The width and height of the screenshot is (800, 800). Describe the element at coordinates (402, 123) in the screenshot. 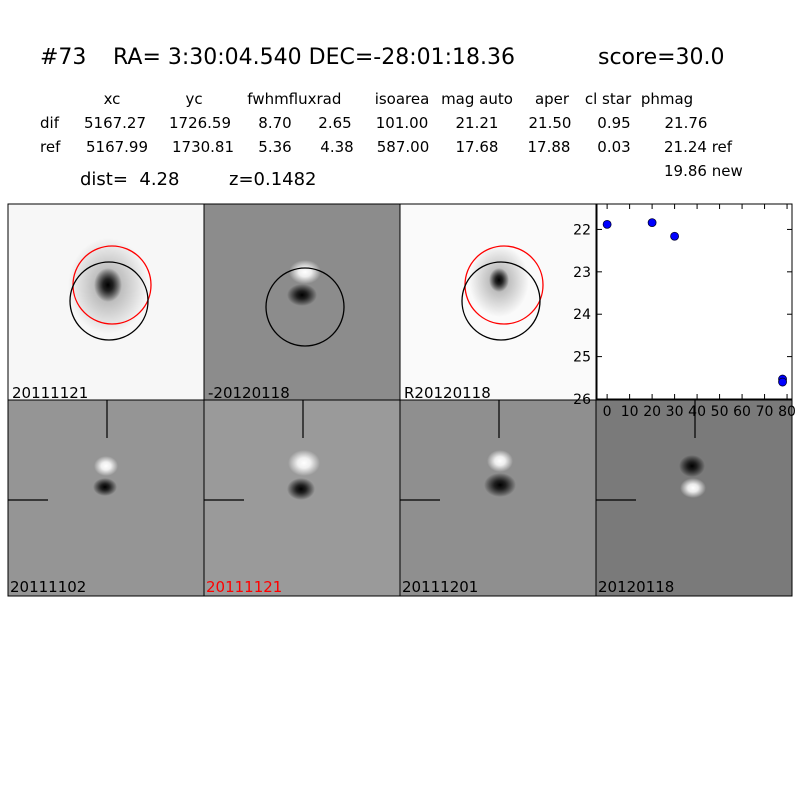

I see `table-cell: 101.00` at that location.